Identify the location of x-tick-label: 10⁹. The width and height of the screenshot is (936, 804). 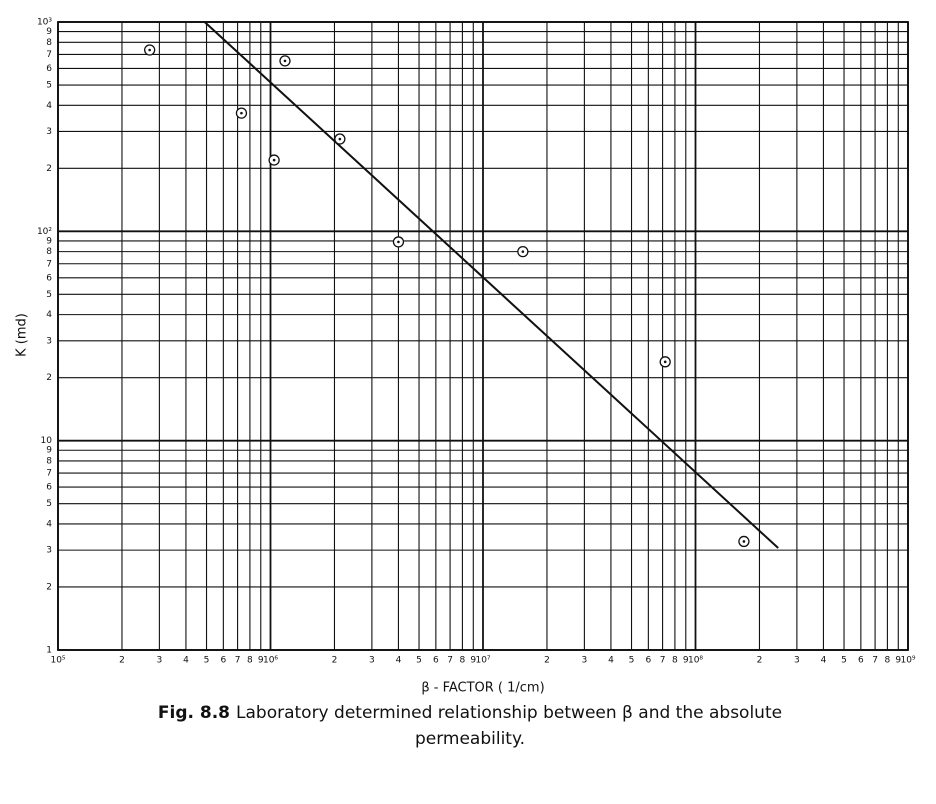
(907, 661).